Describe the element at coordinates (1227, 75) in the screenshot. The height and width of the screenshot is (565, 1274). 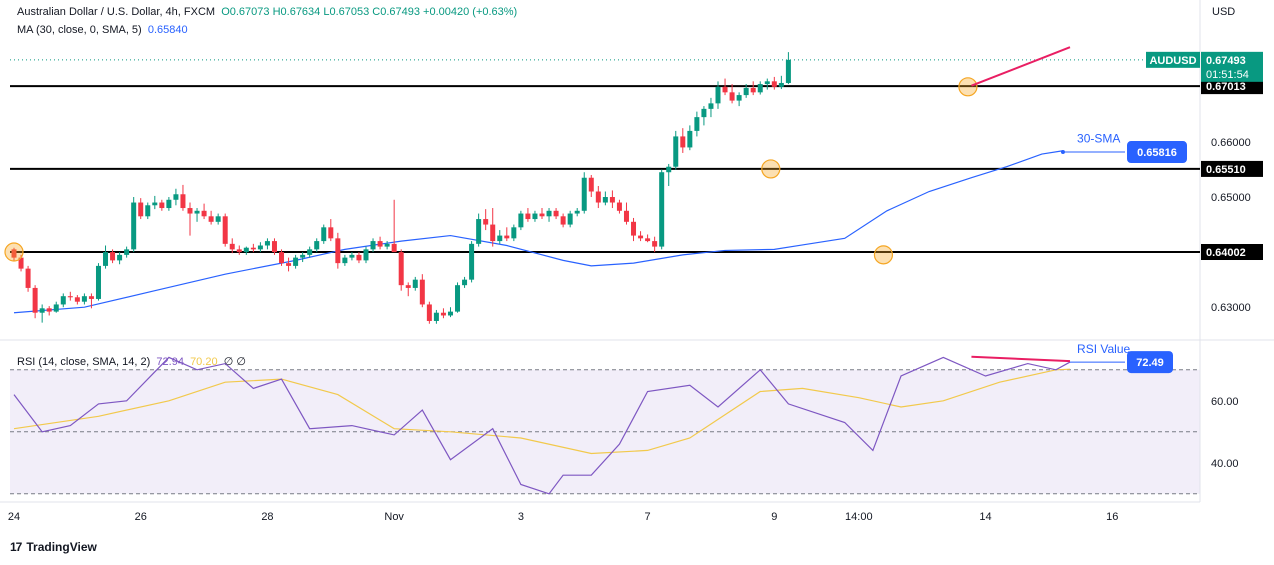
I see `price-tag-countdown: 01:51:54` at that location.